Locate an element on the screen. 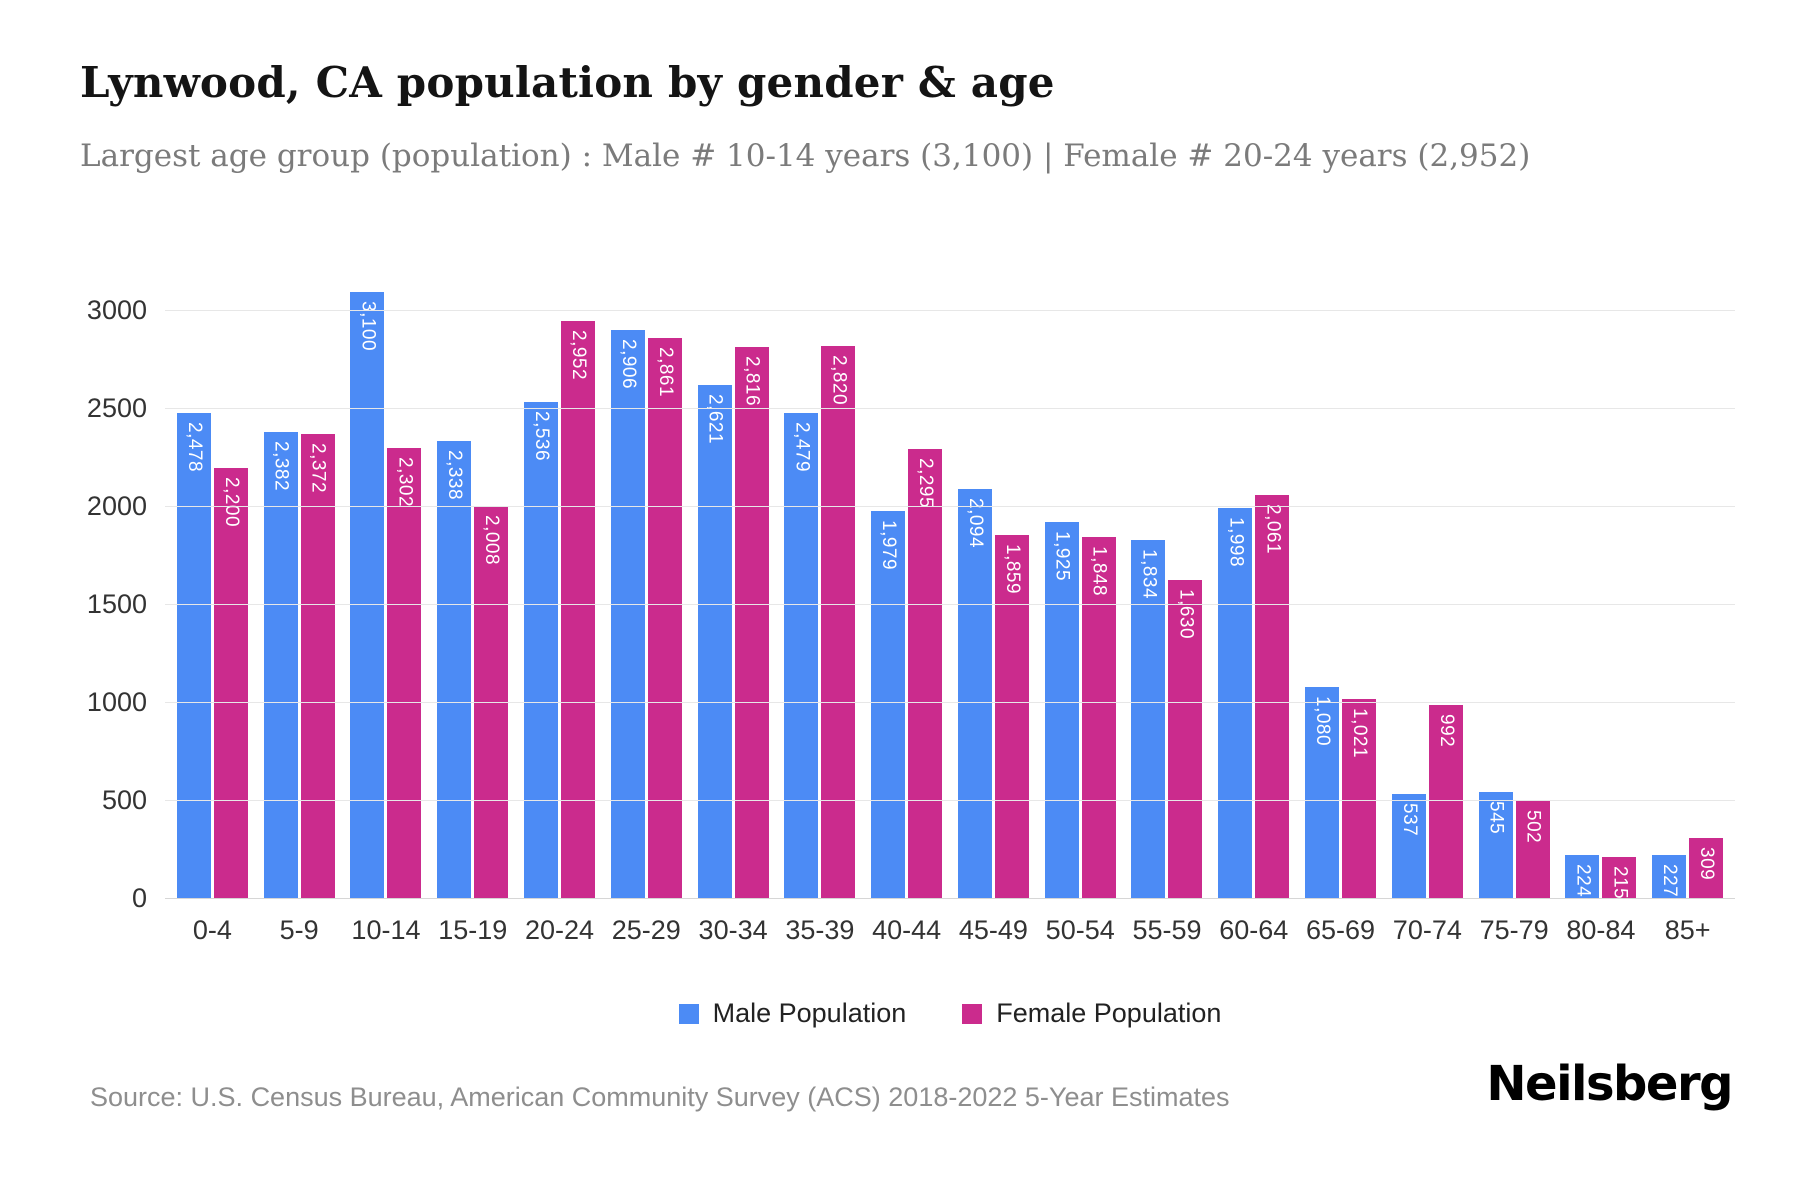 The image size is (1800, 1200). female-bar: 309 is located at coordinates (1706, 868).